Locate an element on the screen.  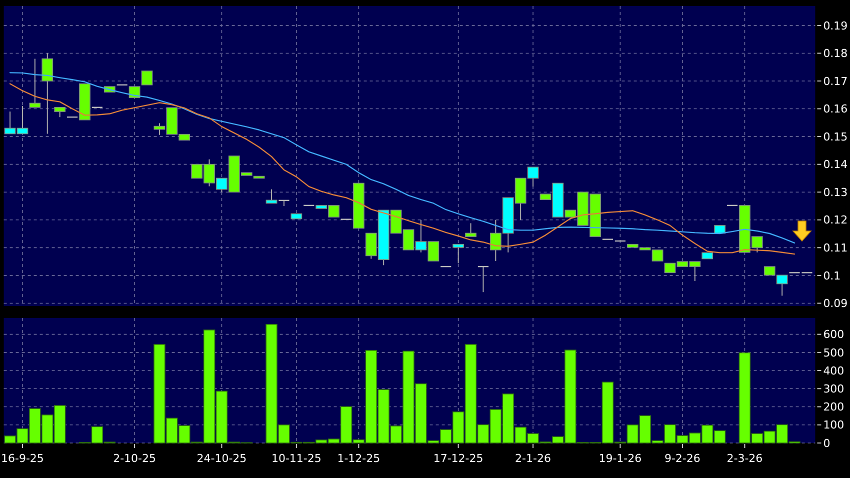
y-tick-label: 0 is located at coordinates (826, 443).